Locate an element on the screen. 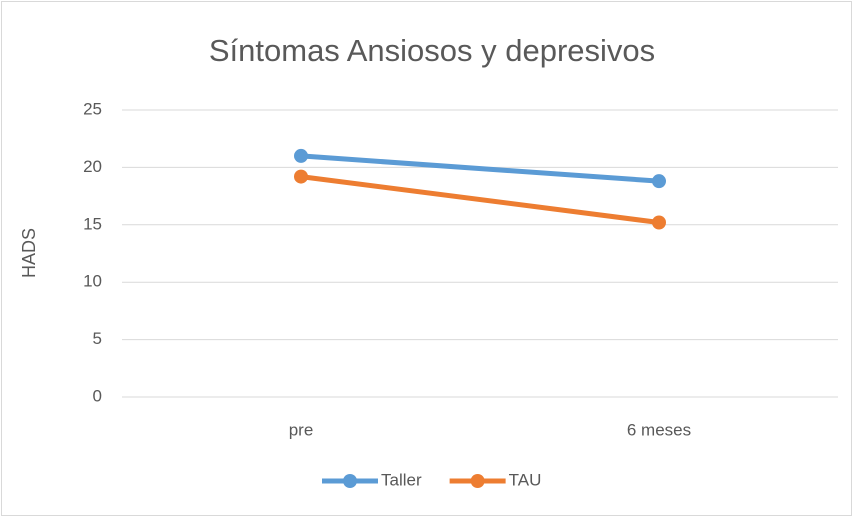 The height and width of the screenshot is (517, 853). y-tick-label: 10 is located at coordinates (92, 281).